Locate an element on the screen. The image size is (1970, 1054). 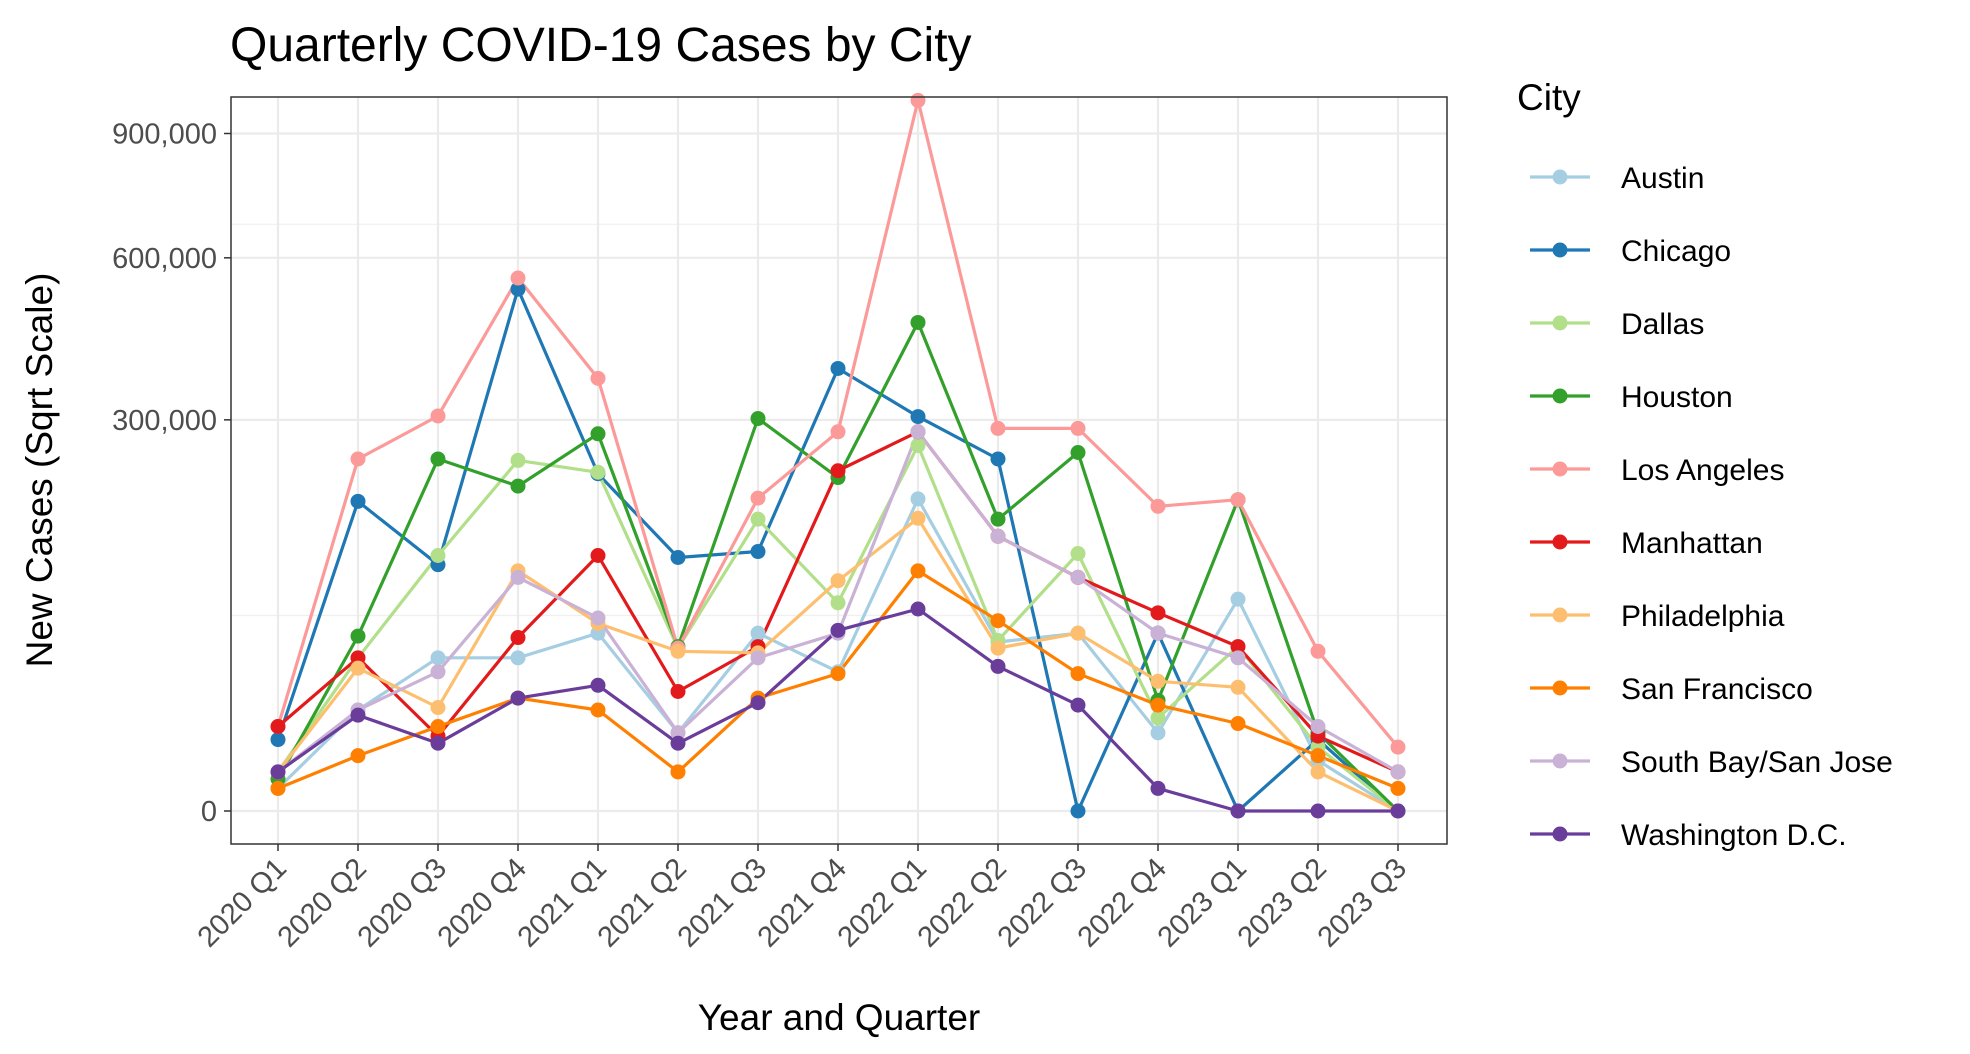
legend-label: Los Angeles is located at coordinates (1702, 470).